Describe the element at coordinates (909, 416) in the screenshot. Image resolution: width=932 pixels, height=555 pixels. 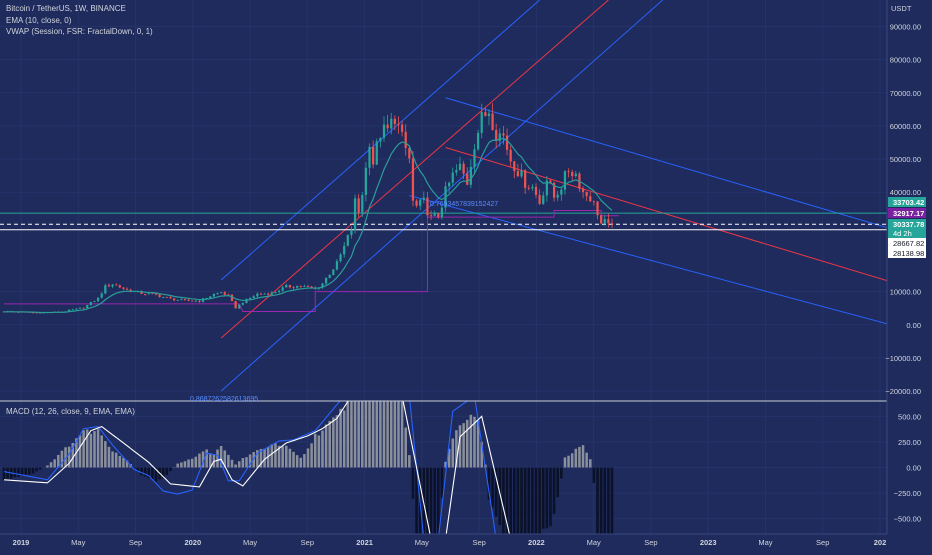
I see `macd-tick-label: 500.00` at that location.